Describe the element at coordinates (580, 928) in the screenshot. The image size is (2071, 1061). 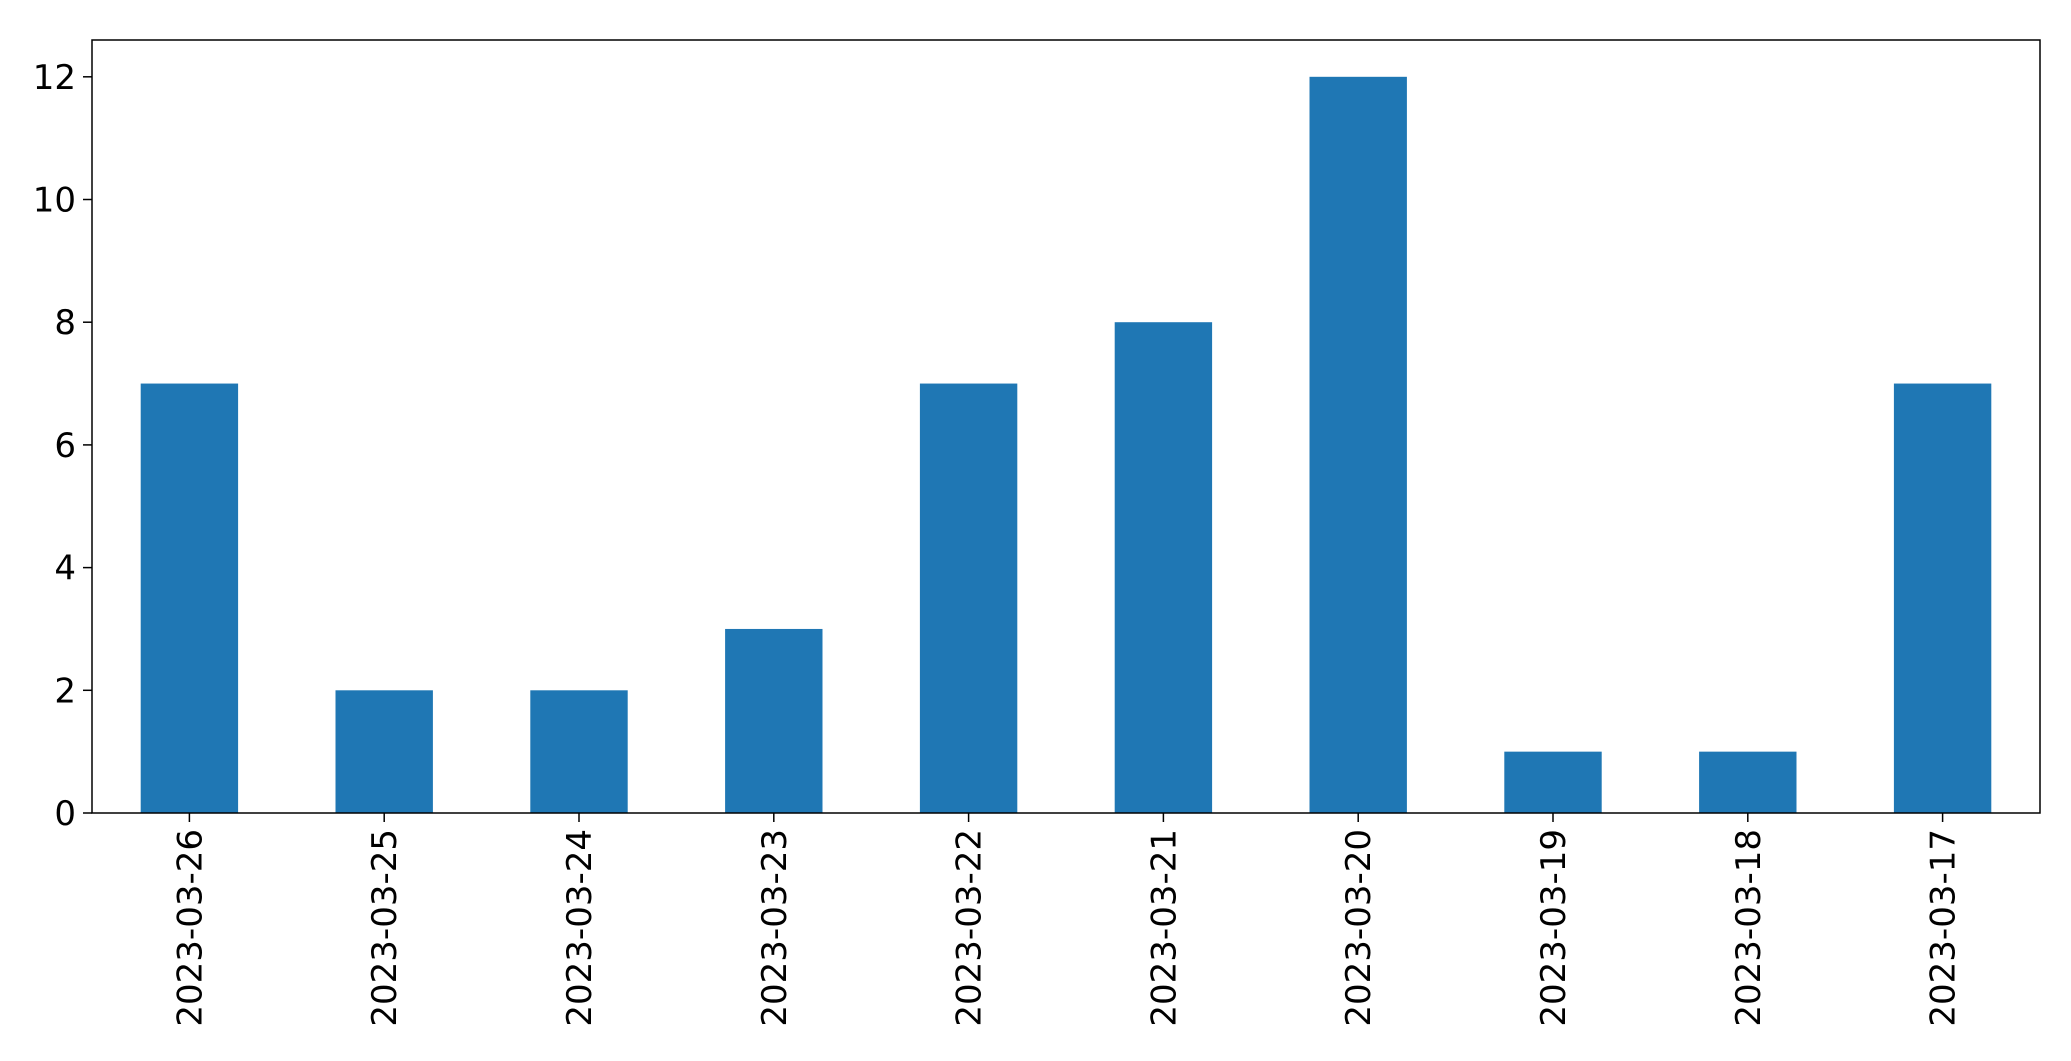
I see `x-tick-label: 2023-03-24` at that location.